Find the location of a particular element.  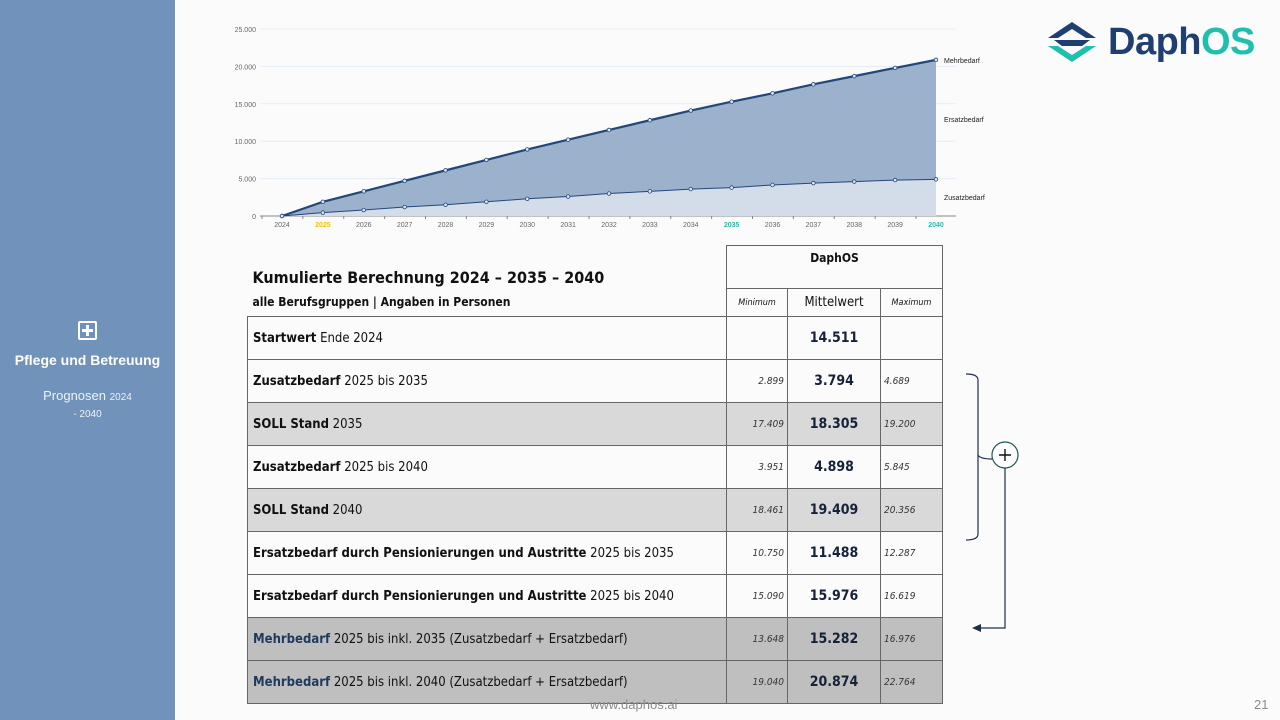

y-tick-label: 10.000 is located at coordinates (246, 142).